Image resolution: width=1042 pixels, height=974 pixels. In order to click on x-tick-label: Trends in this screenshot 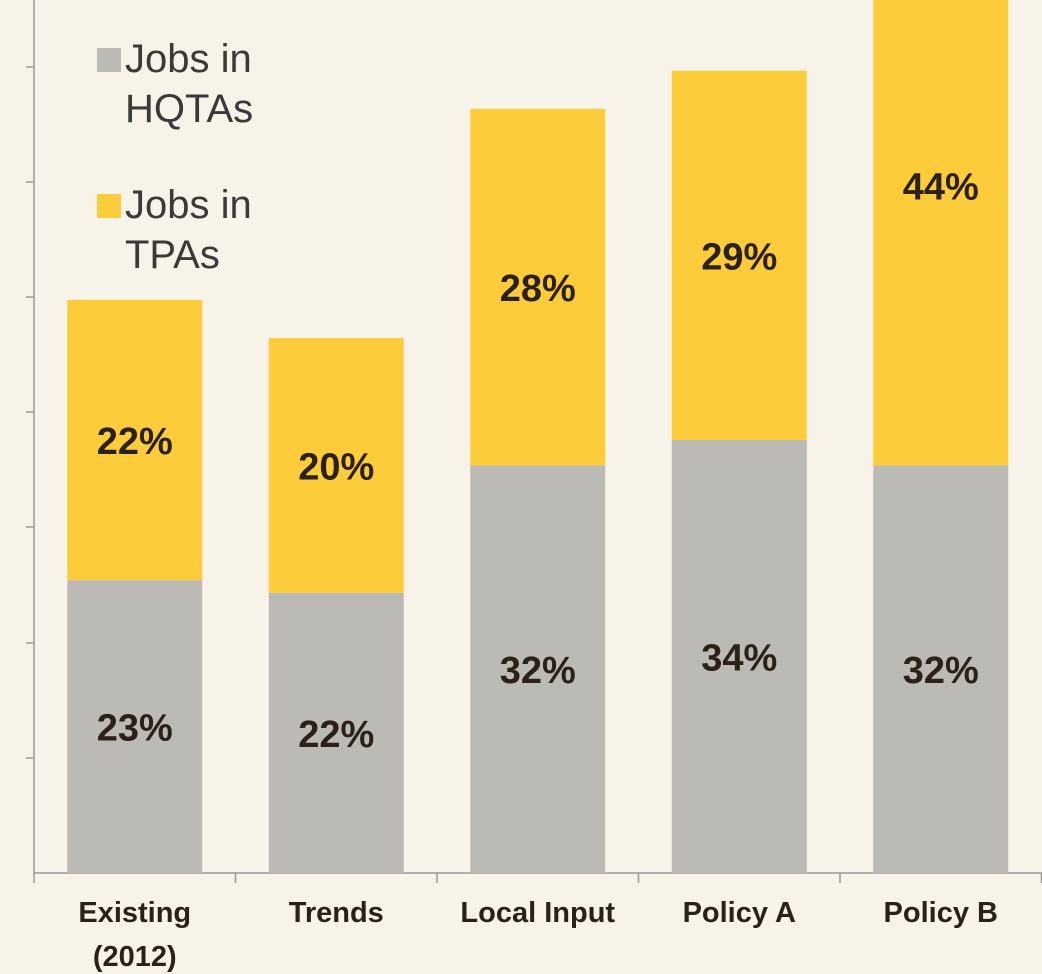, I will do `click(336, 913)`.